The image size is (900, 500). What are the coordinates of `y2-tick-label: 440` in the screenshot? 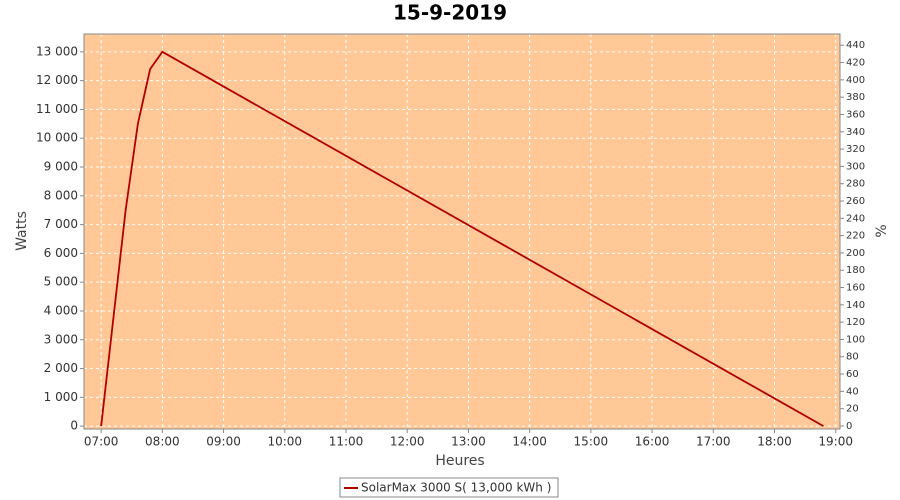 It's located at (855, 45).